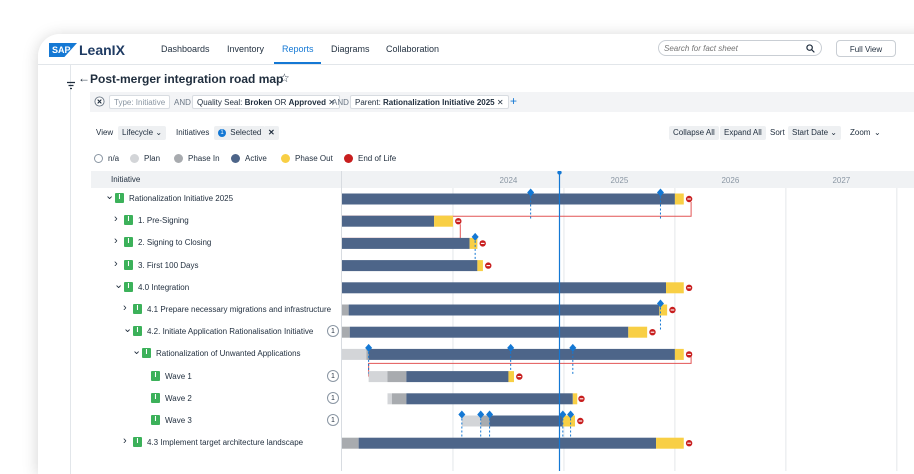  Describe the element at coordinates (266, 102) in the screenshot. I see `quality-seal-filter-chip: Quality Seal: Broken OR Approved ✕` at that location.